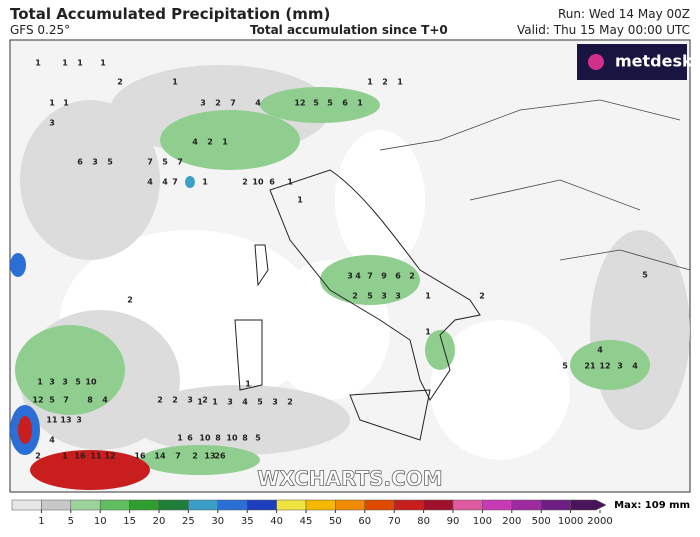 Image resolution: width=700 pixels, height=537 pixels. I want to click on colorbar-tick-label: 45, so click(306, 521).